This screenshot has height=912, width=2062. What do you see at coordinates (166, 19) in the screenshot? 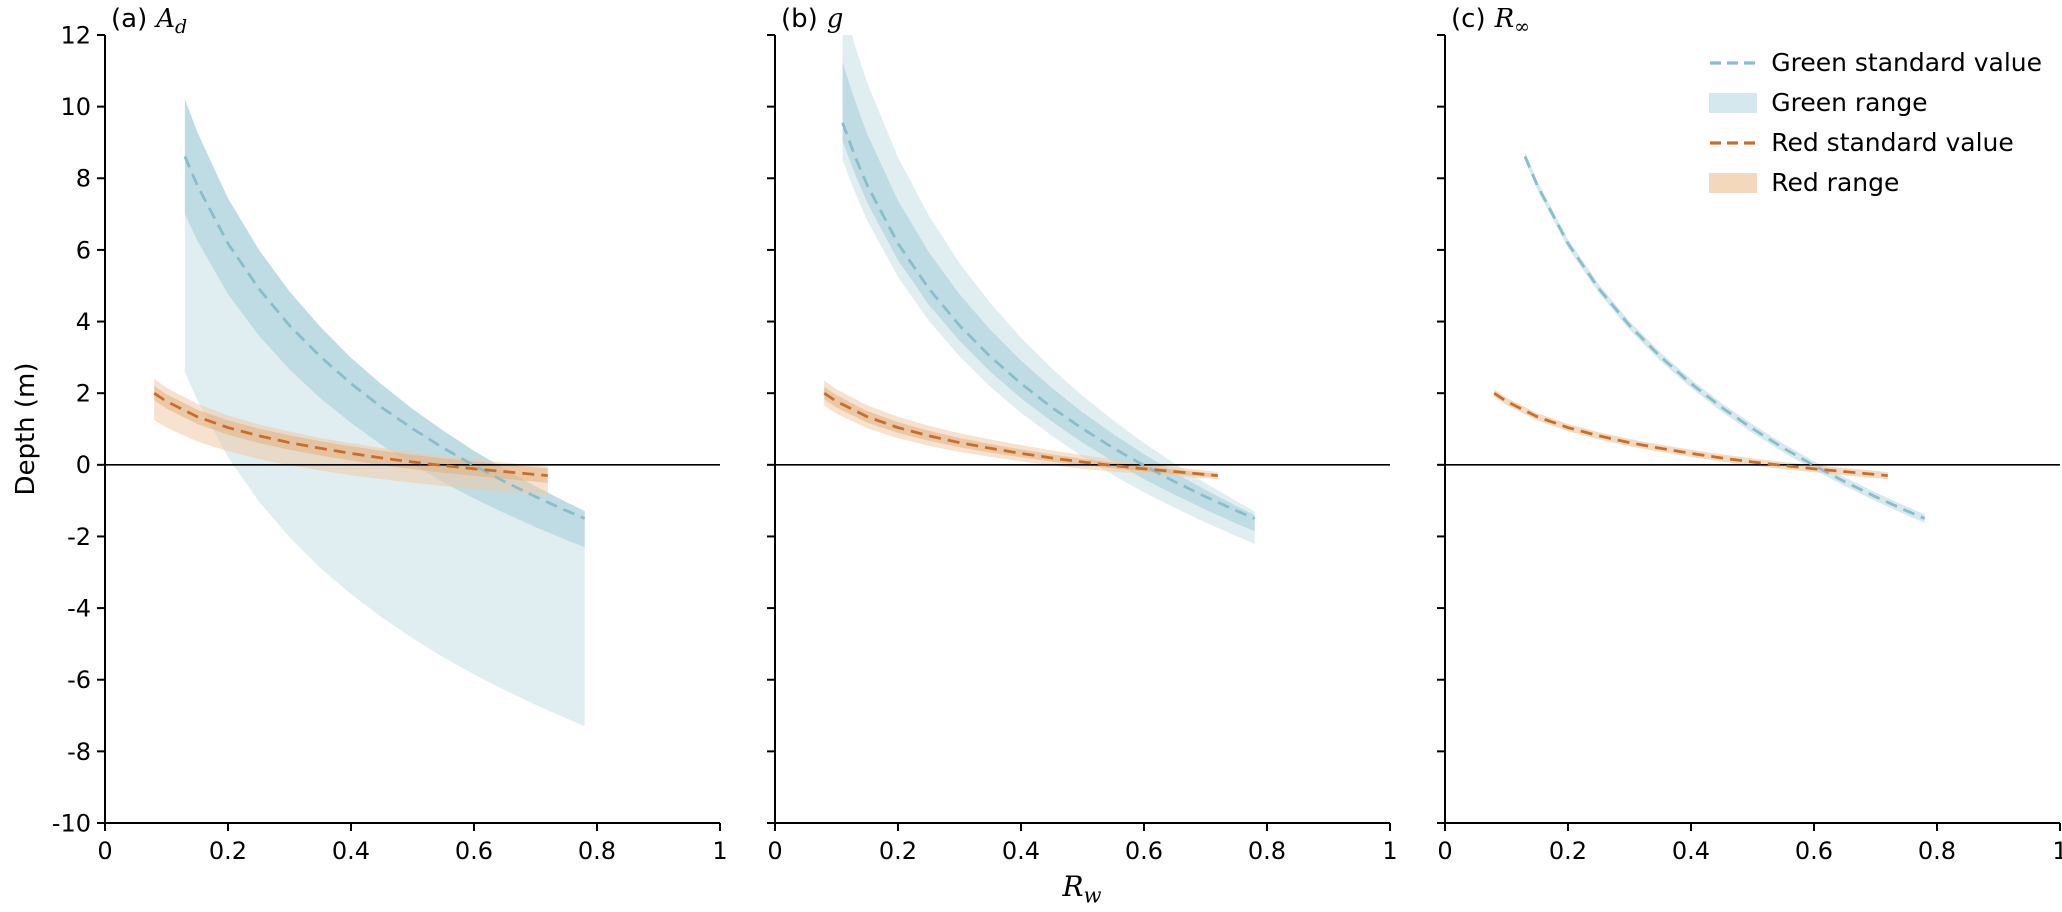
I see `panel-a-title-symbol: A` at bounding box center [166, 19].